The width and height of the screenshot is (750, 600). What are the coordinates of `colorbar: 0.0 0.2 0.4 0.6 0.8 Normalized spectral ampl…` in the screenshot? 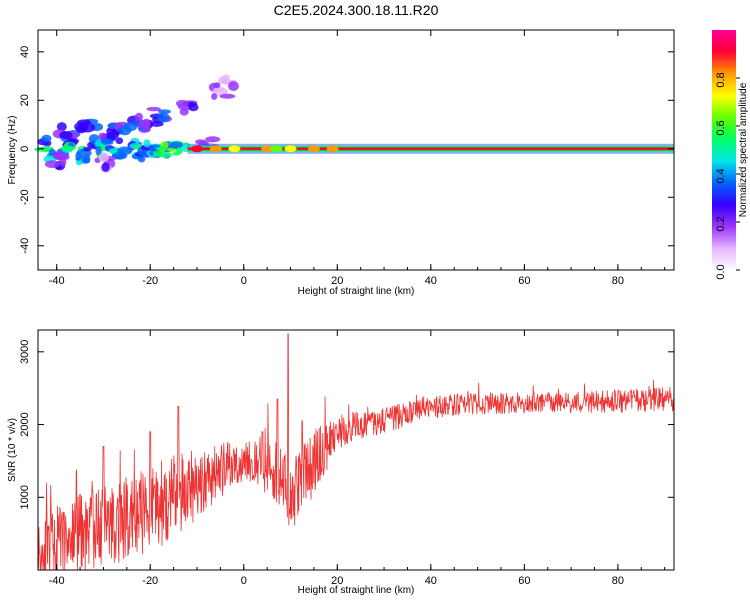 It's located at (730, 155).